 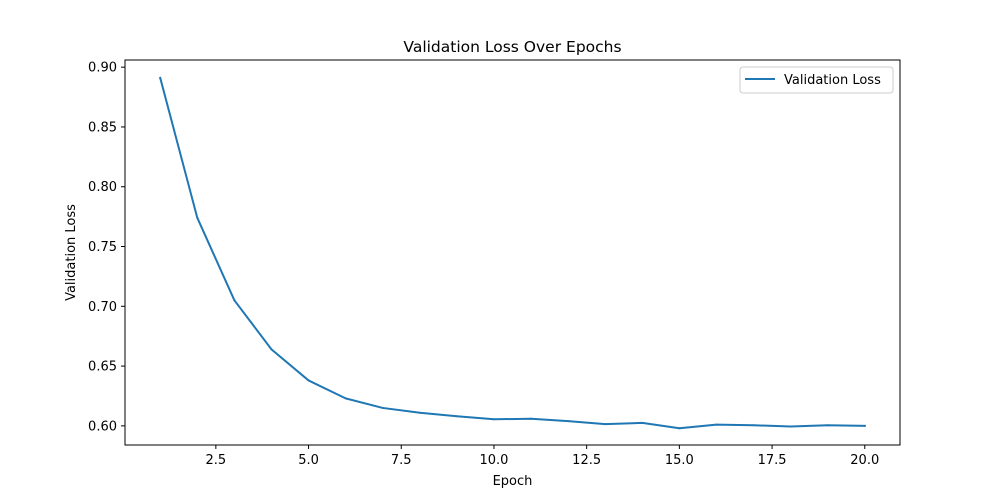 I want to click on x-tick-label: 7.5, so click(x=401, y=460).